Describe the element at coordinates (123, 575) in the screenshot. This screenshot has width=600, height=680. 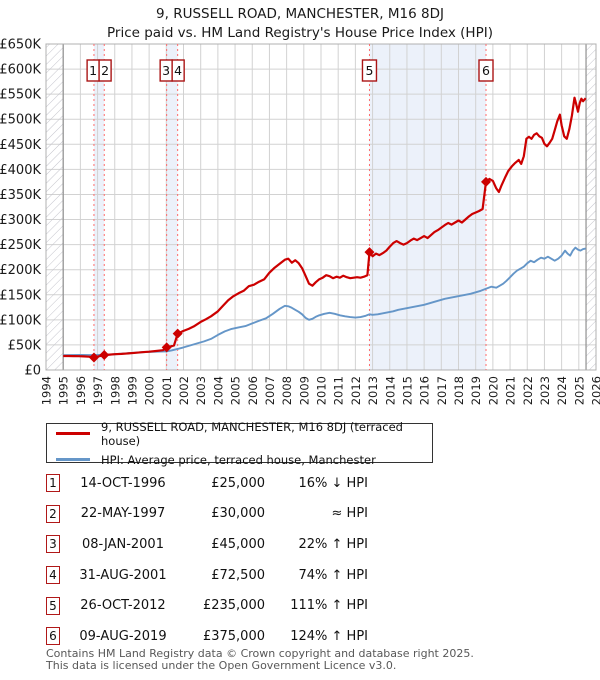
I see `sale-date: 31-AUG-2001` at that location.